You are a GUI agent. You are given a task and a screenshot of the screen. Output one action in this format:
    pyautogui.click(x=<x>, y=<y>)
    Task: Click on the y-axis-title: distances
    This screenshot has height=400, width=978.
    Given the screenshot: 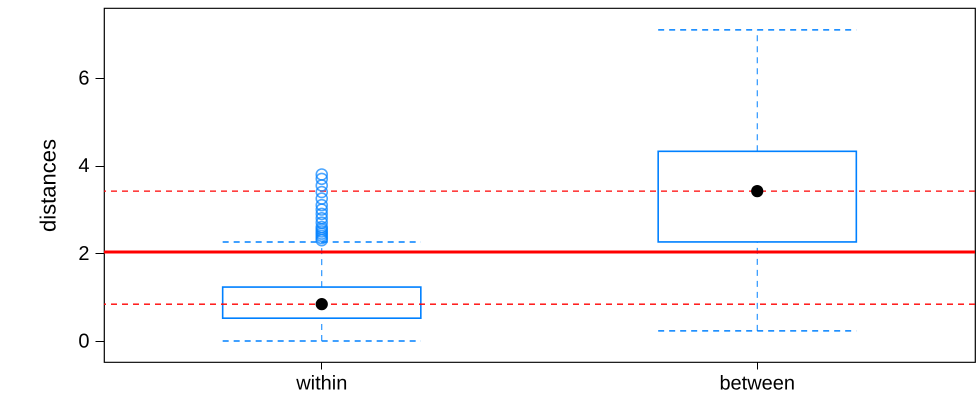 What is the action you would take?
    pyautogui.click(x=47, y=185)
    